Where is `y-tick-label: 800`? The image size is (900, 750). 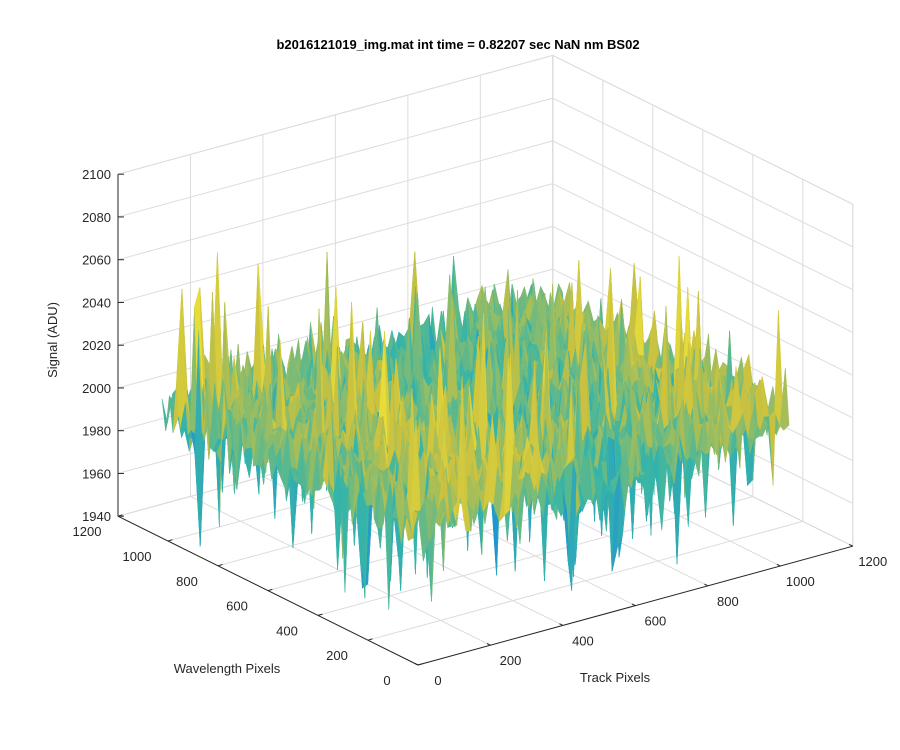
y-tick-label: 800 is located at coordinates (187, 581).